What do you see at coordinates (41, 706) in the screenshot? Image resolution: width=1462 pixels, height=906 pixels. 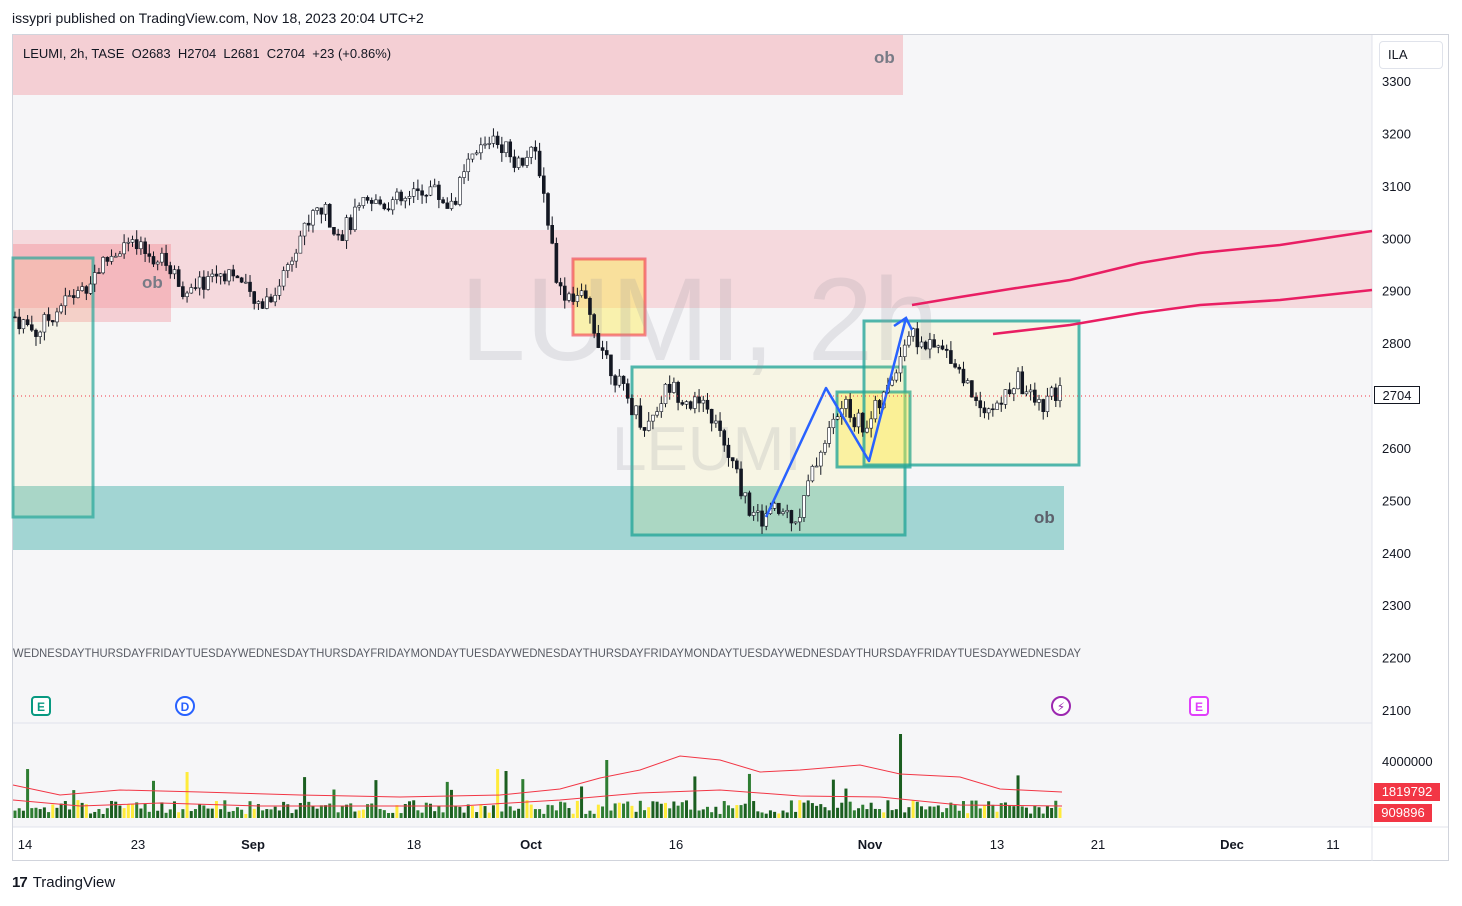 I see `earnings-event-icon: E` at bounding box center [41, 706].